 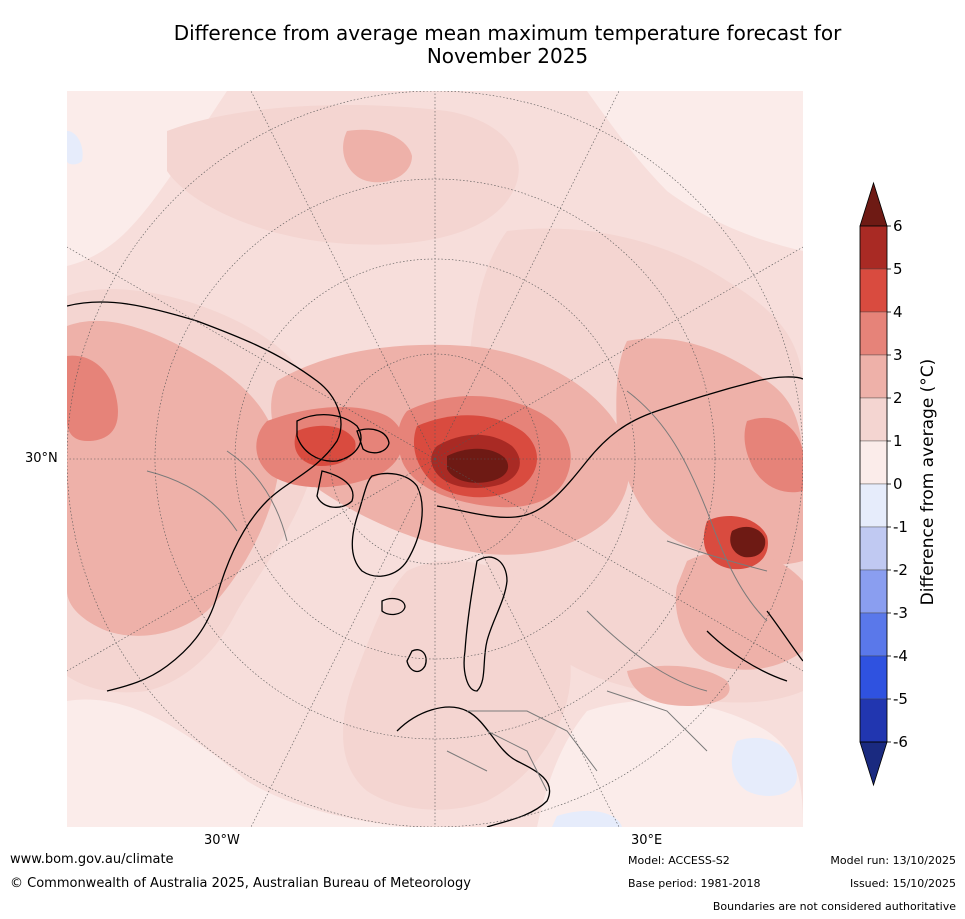 I want to click on colorbar: 6 5 4 3 2 1 0 -1 -2 -3 -4 -5 -6, so click(x=883, y=484).